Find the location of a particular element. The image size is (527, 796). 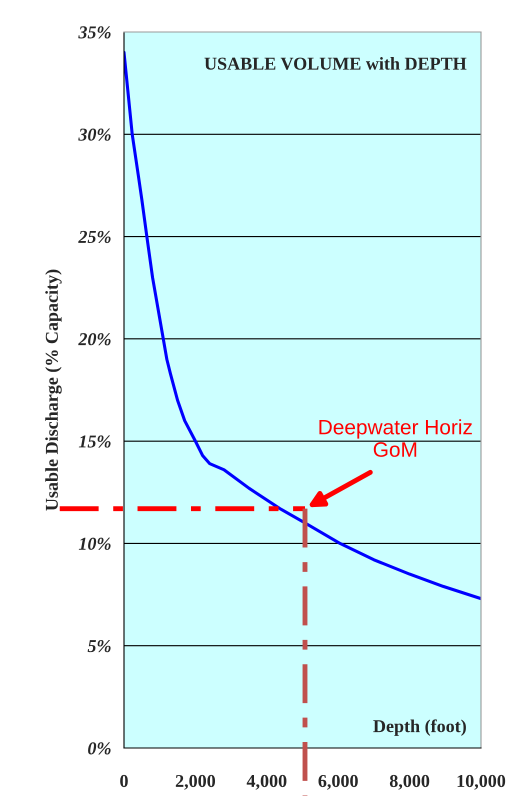

y-tick-label: 15% is located at coordinates (94, 441).